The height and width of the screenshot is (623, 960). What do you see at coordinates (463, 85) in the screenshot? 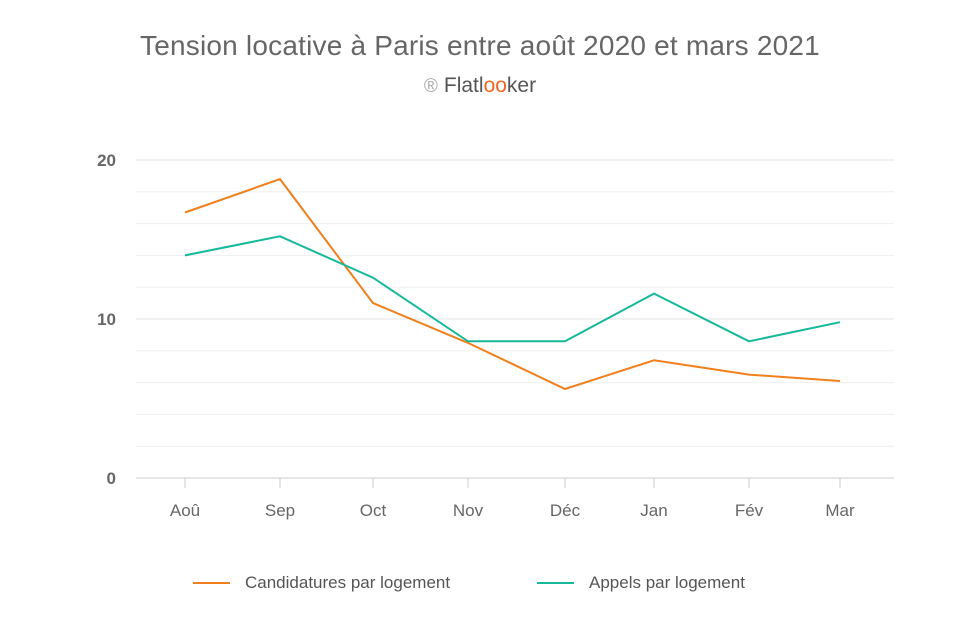
I see `brand-text-start: Flatl` at bounding box center [463, 85].